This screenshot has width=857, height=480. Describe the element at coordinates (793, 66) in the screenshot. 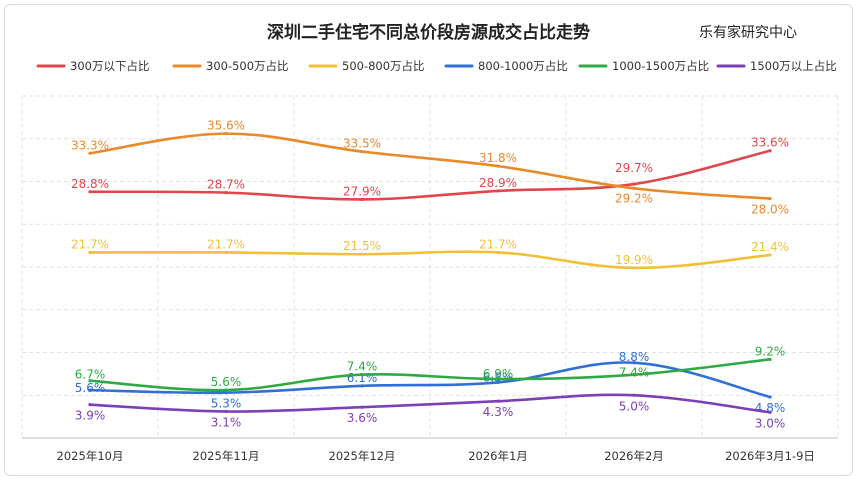

I see `legend-label: 1500万以上占比` at that location.